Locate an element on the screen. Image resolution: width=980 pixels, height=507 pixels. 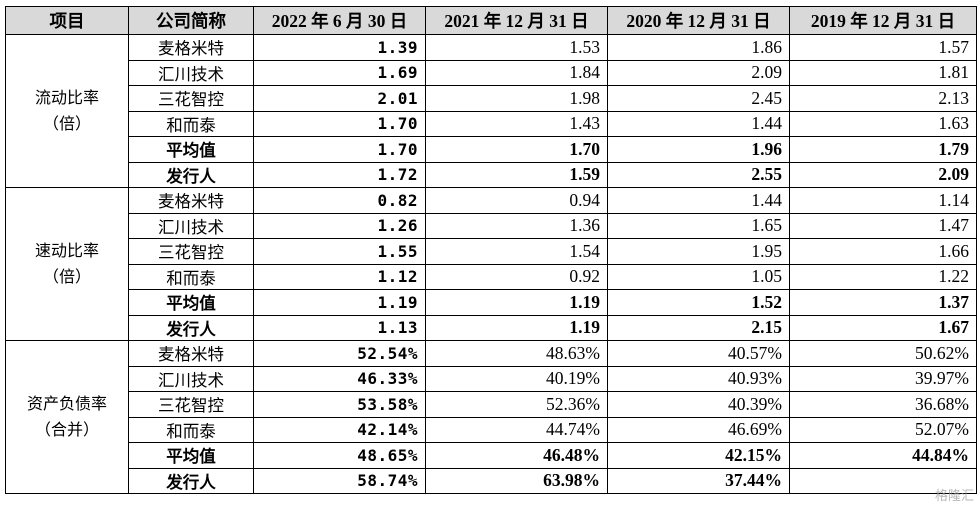
table-row: 和而泰 1.12 0.92 1.05 1.22 is located at coordinates (491, 276).